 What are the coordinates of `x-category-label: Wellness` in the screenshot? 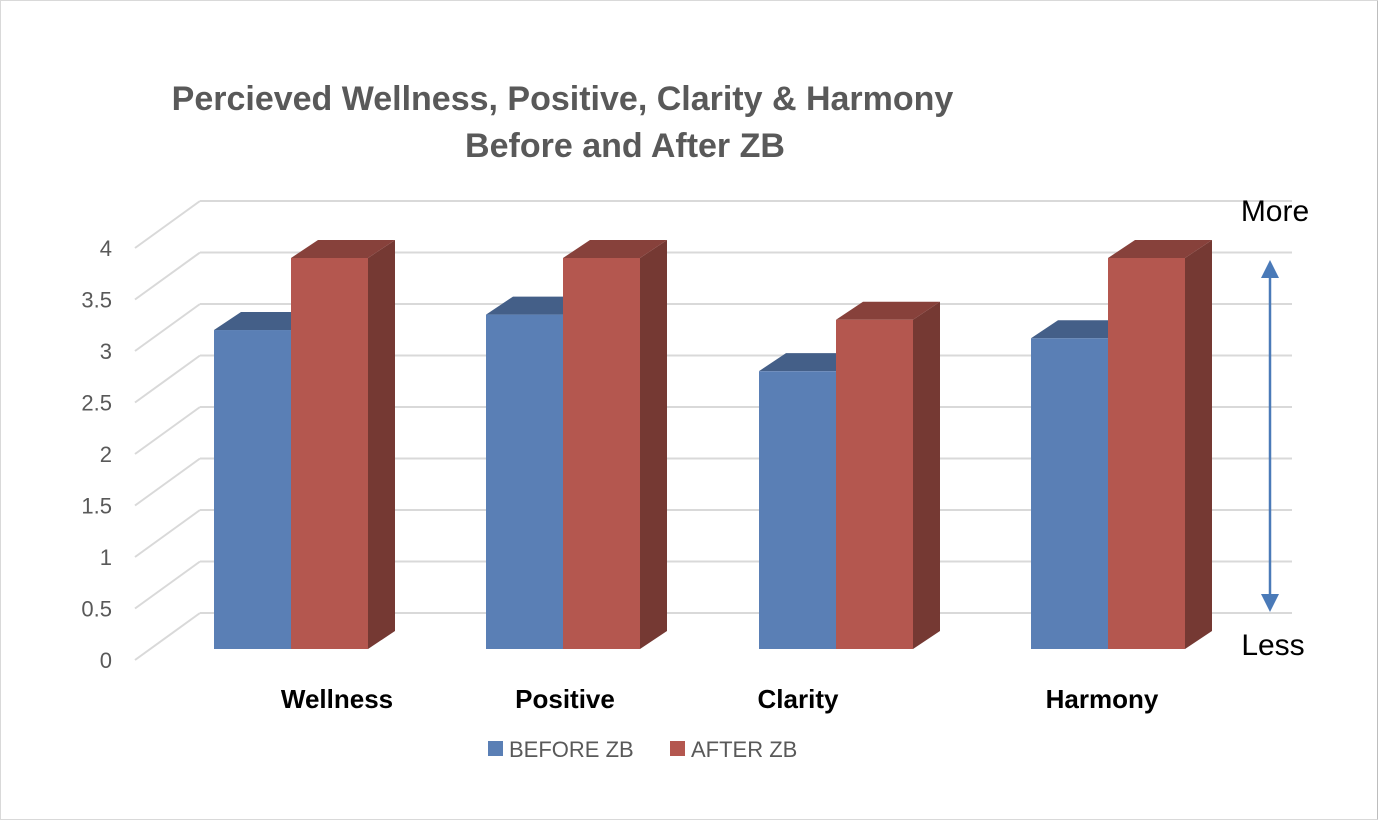 It's located at (337, 699).